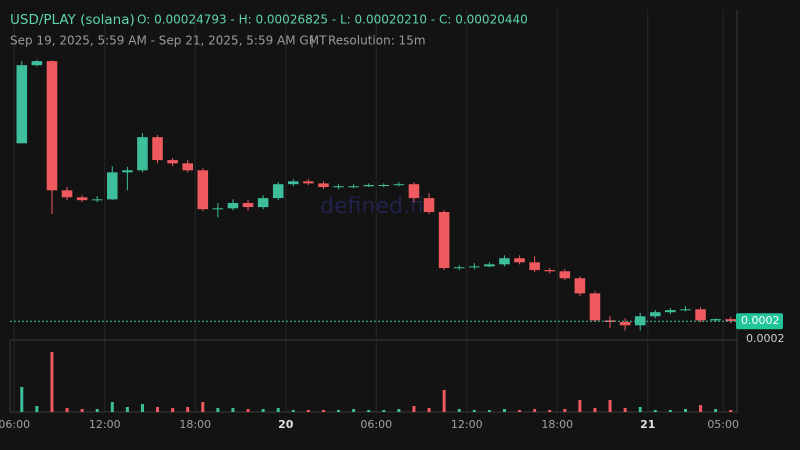 Image resolution: width=800 pixels, height=450 pixels. Describe the element at coordinates (760, 320) in the screenshot. I see `price-tag-label: 0.0002` at that location.